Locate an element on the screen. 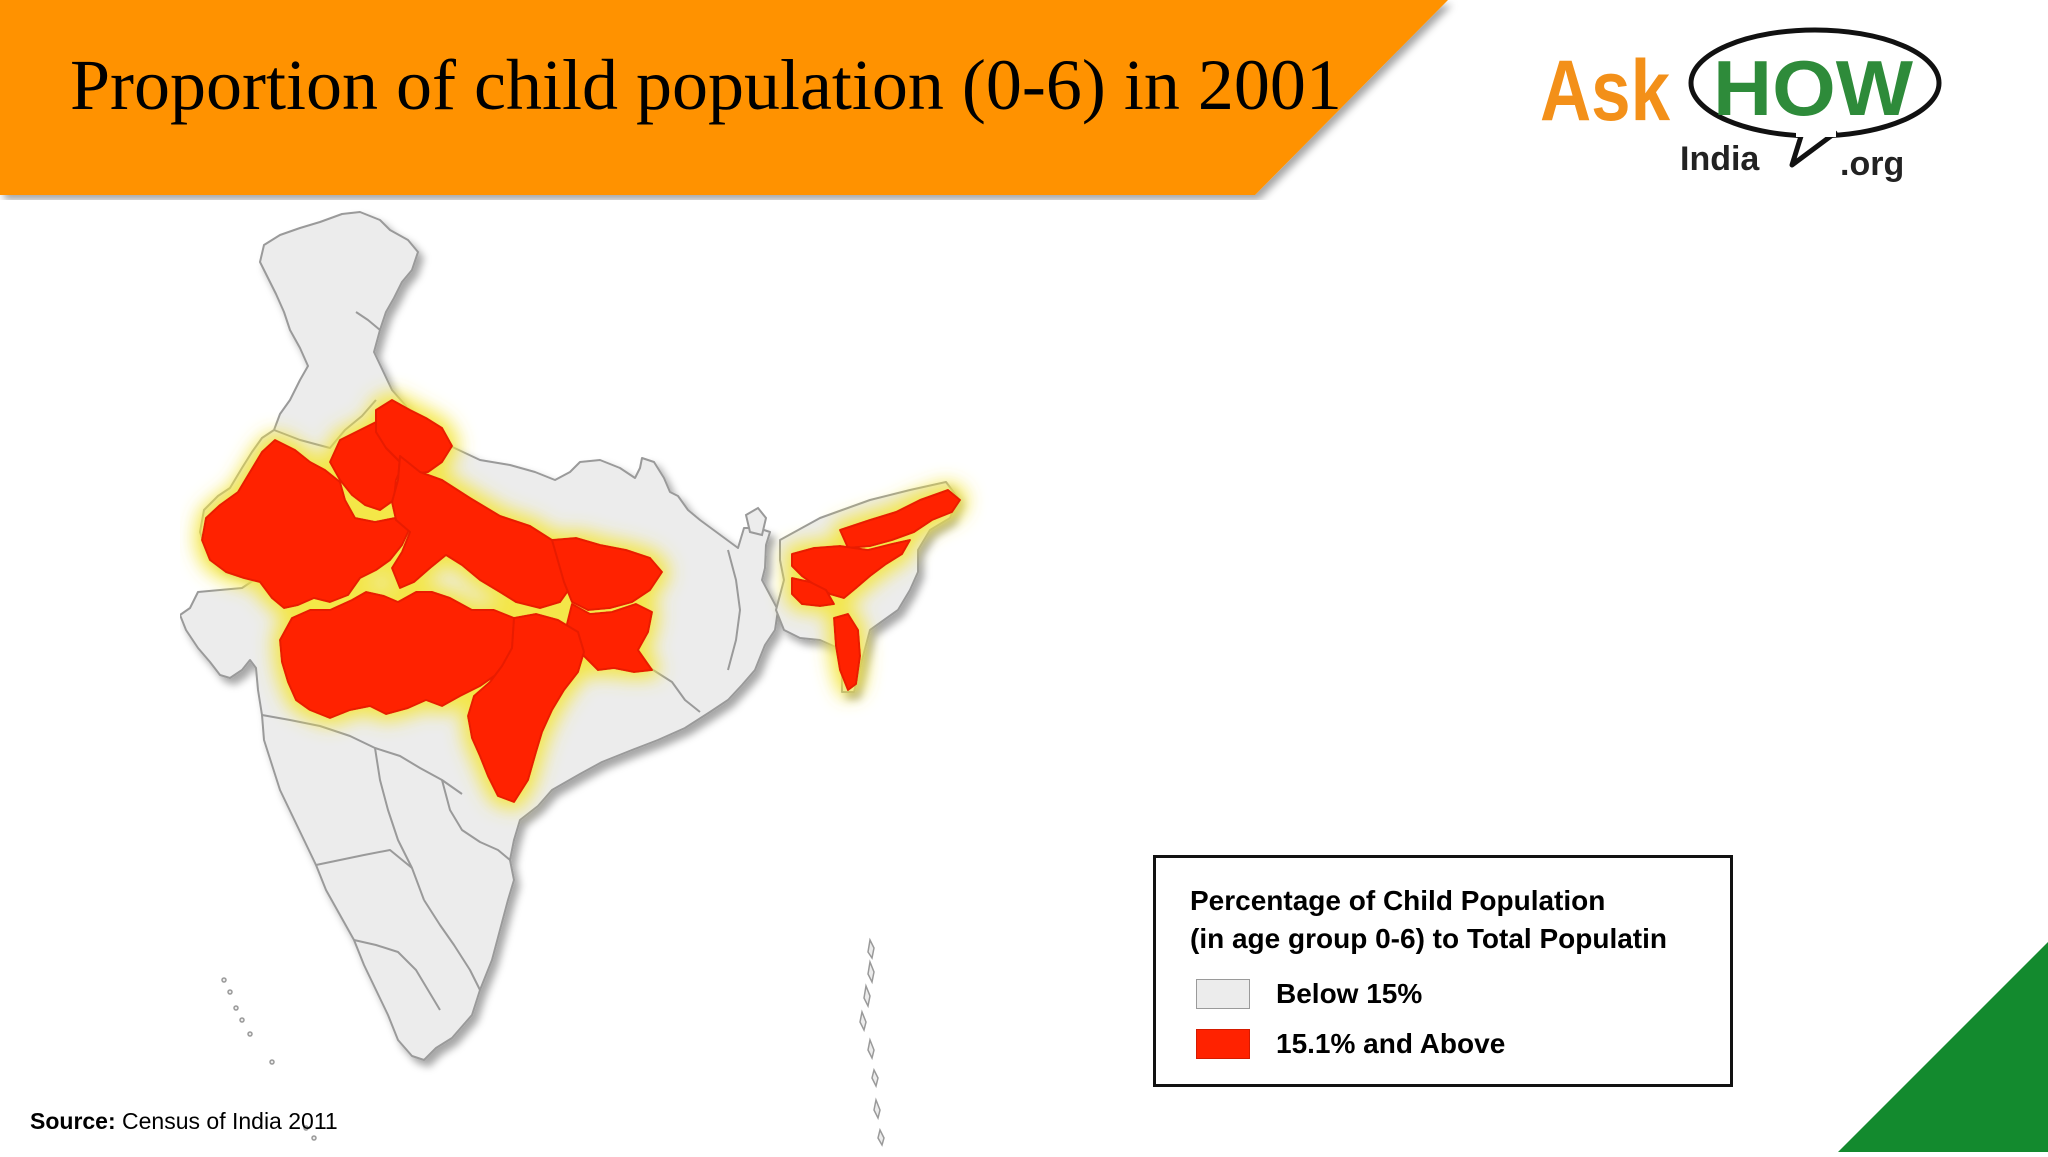 Image resolution: width=2048 pixels, height=1157 pixels. legend-label-high: 15.1% and Above is located at coordinates (1391, 1043).